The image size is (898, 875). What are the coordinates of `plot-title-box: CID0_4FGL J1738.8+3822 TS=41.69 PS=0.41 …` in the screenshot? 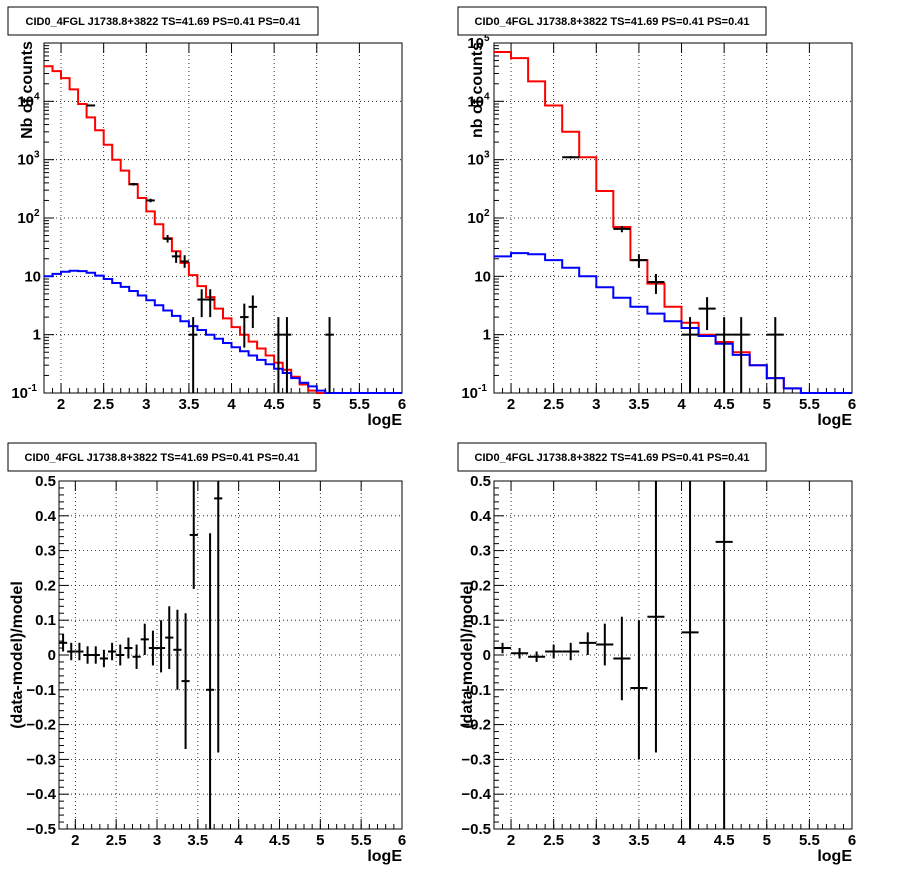 It's located at (612, 457).